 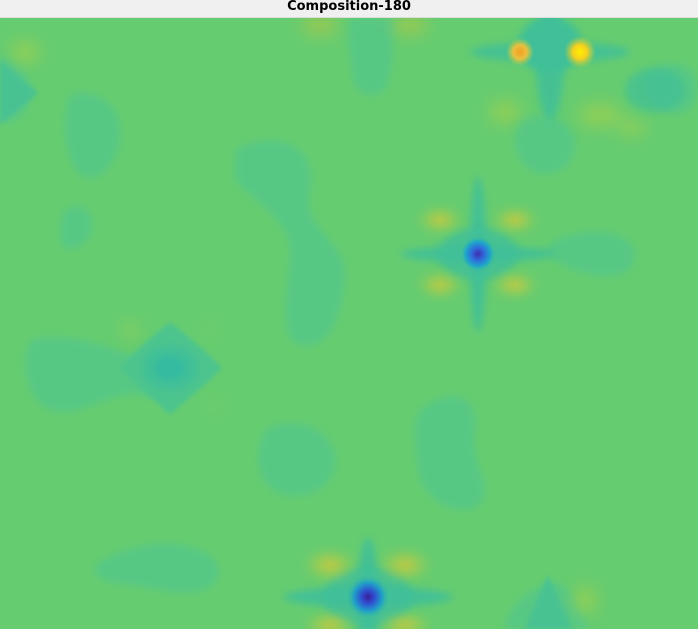 What do you see at coordinates (19, 92) in the screenshot?
I see `left-edge-feature` at bounding box center [19, 92].